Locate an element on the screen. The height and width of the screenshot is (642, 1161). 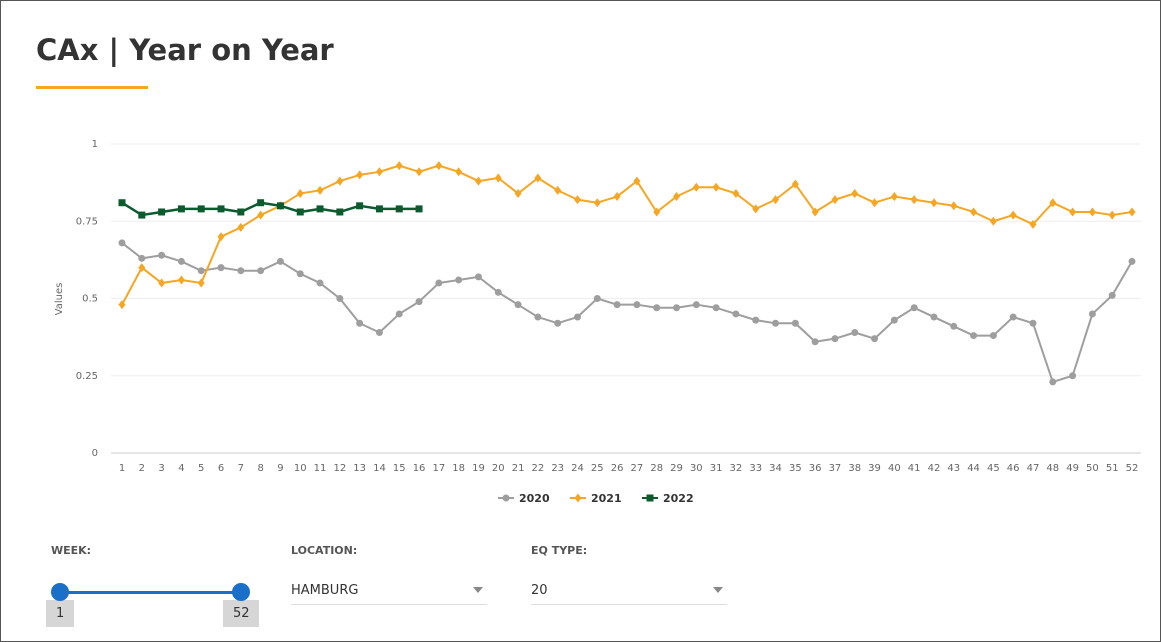
x-tick-label: 15 is located at coordinates (399, 468).